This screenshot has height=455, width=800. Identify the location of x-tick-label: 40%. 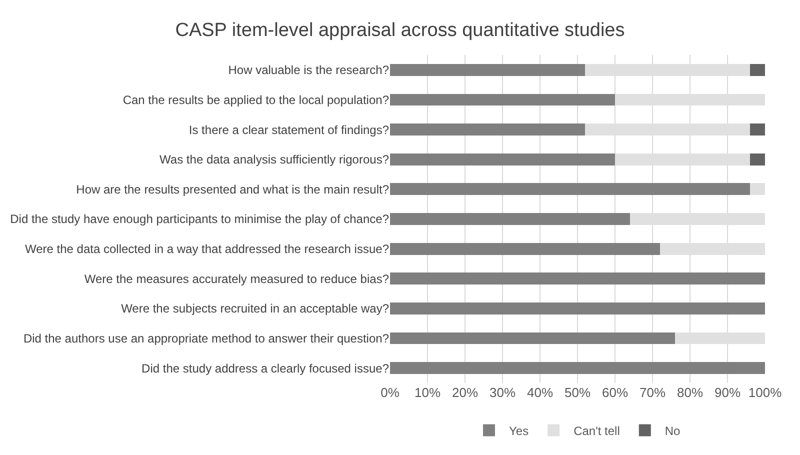
(540, 392).